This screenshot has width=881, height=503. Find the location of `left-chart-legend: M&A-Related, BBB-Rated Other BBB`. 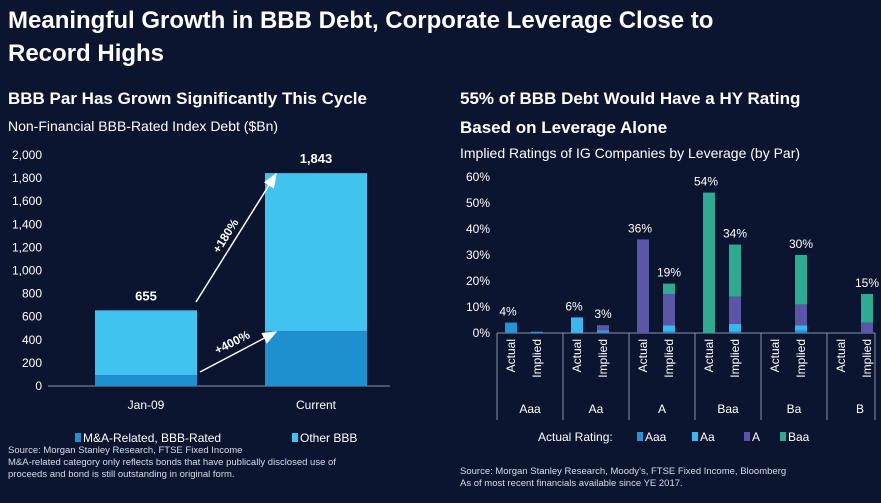

left-chart-legend: M&A-Related, BBB-Rated Other BBB is located at coordinates (216, 438).